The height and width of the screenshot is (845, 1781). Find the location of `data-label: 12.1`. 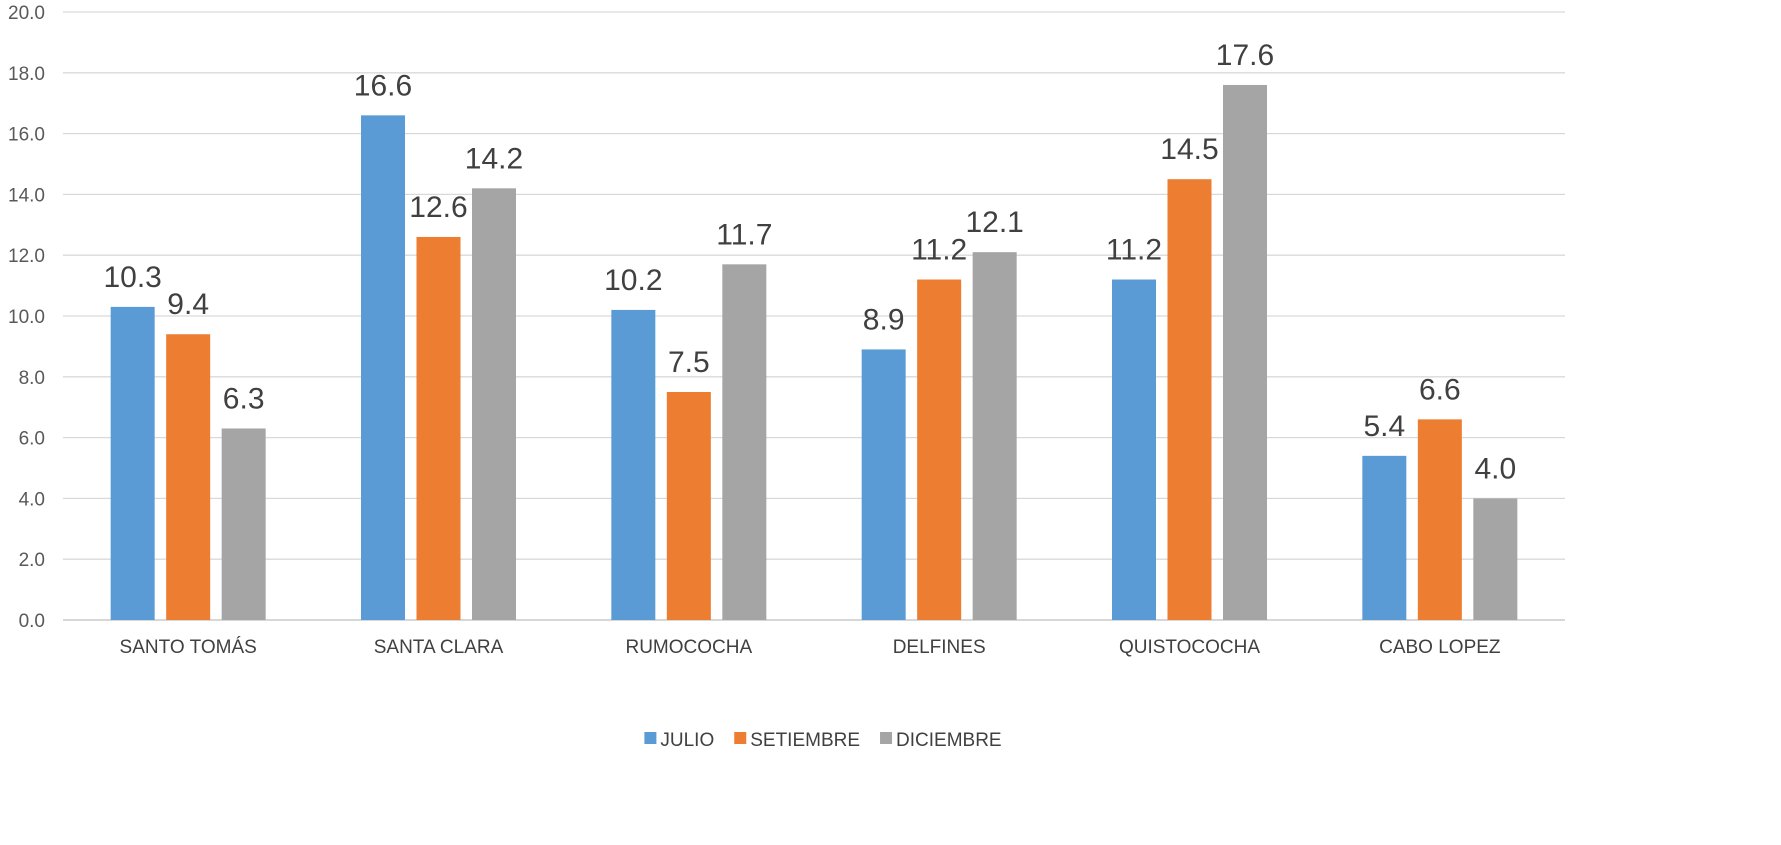

data-label: 12.1 is located at coordinates (994, 222).